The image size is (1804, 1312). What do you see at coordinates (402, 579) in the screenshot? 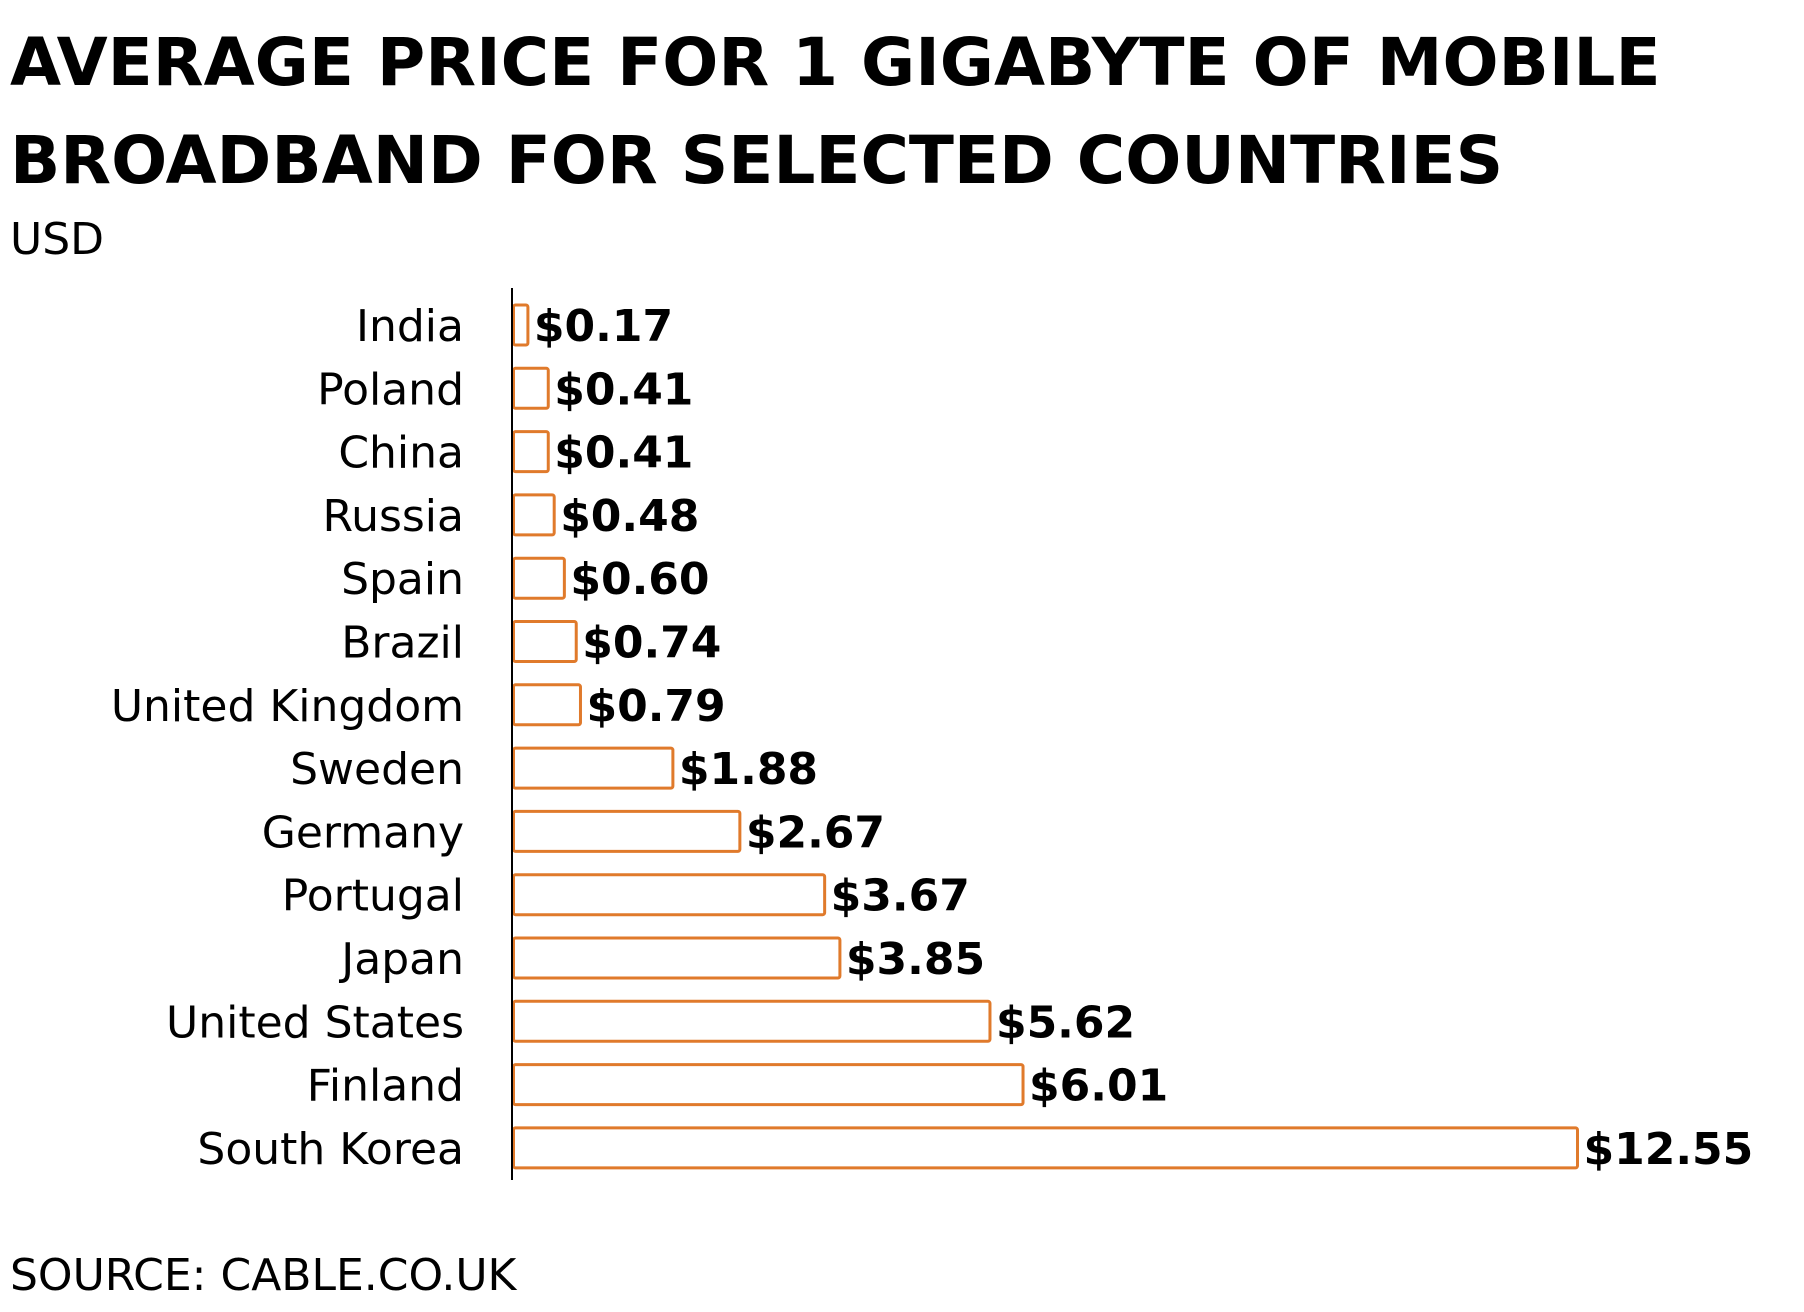
I see `category-label: Spain` at bounding box center [402, 579].